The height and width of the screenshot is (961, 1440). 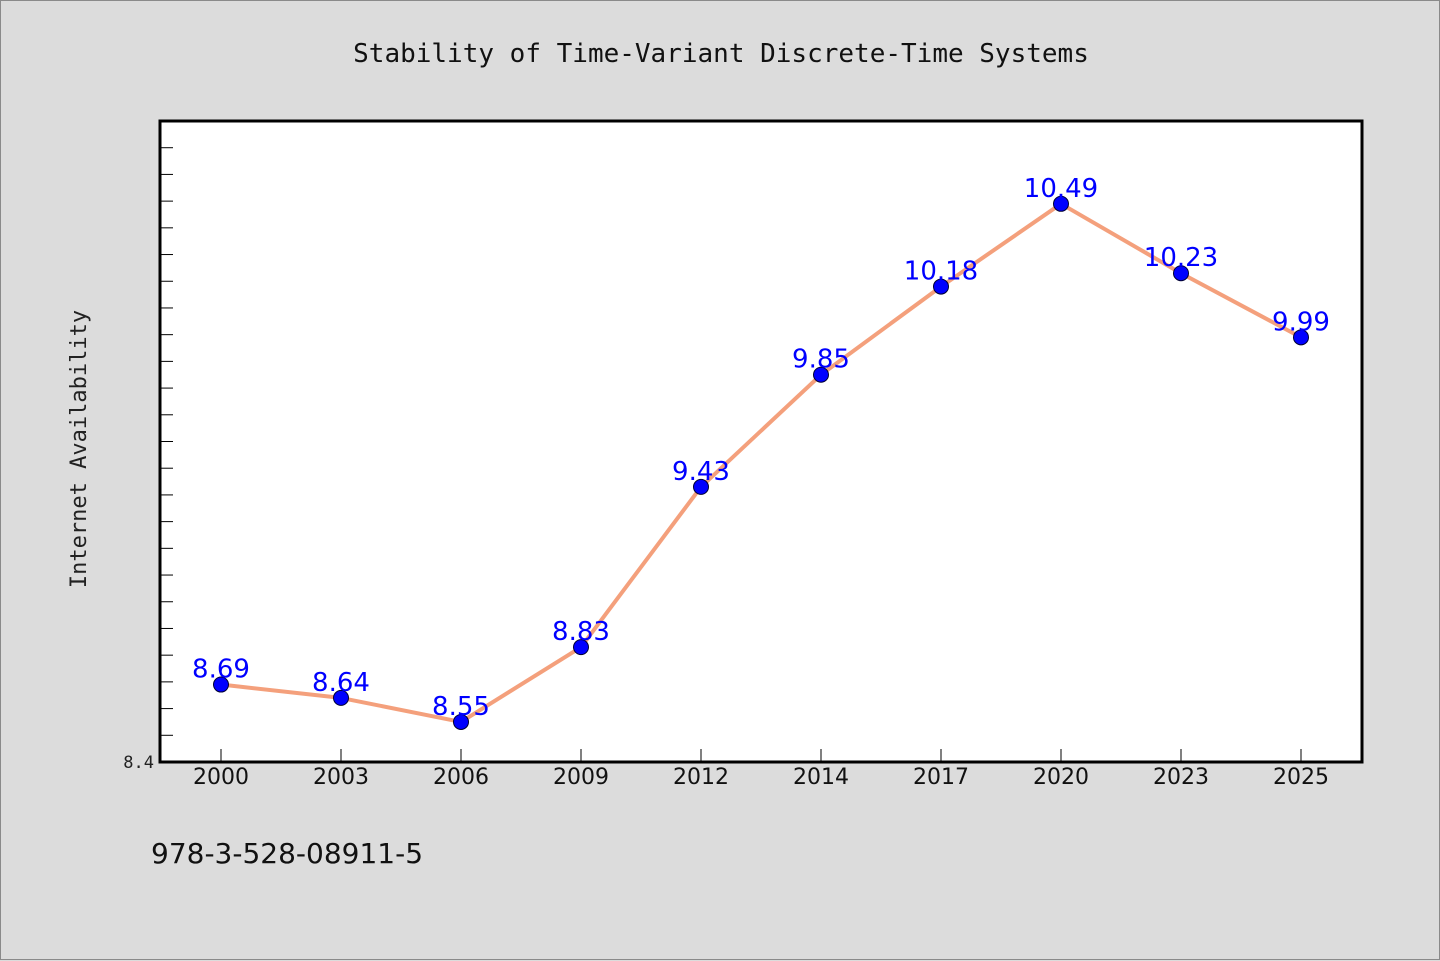 I want to click on y-tick-label-min: 8.4, so click(x=138, y=763).